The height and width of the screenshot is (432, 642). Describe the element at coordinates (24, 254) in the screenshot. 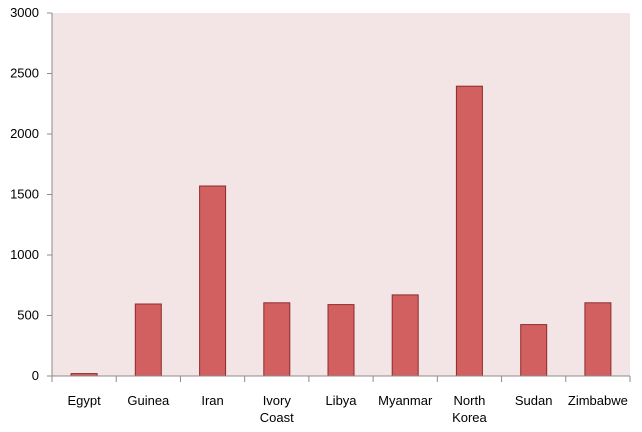

I see `y-tick-label: 1000` at that location.